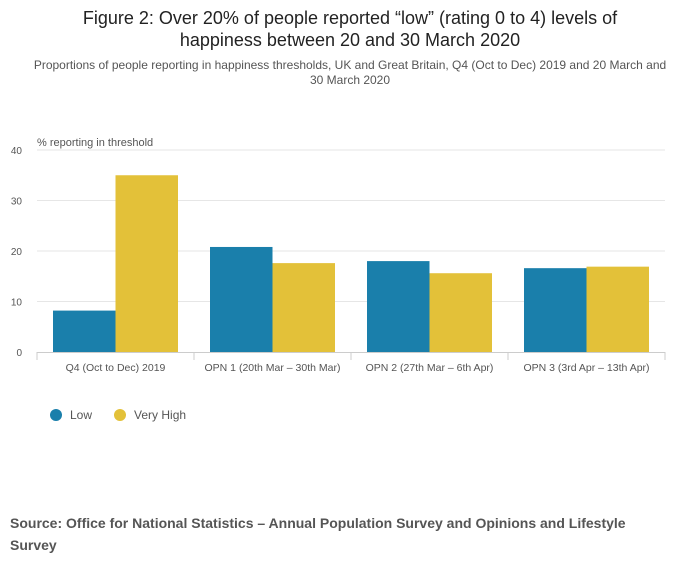 This screenshot has height=574, width=700. Describe the element at coordinates (81, 415) in the screenshot. I see `legend-label: Low` at that location.